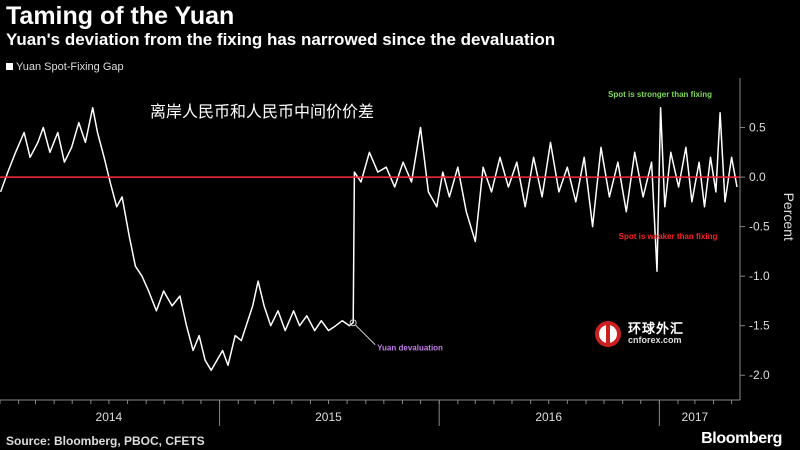 The image size is (800, 450). What do you see at coordinates (328, 417) in the screenshot?
I see `x-tick-label: 2015` at bounding box center [328, 417].